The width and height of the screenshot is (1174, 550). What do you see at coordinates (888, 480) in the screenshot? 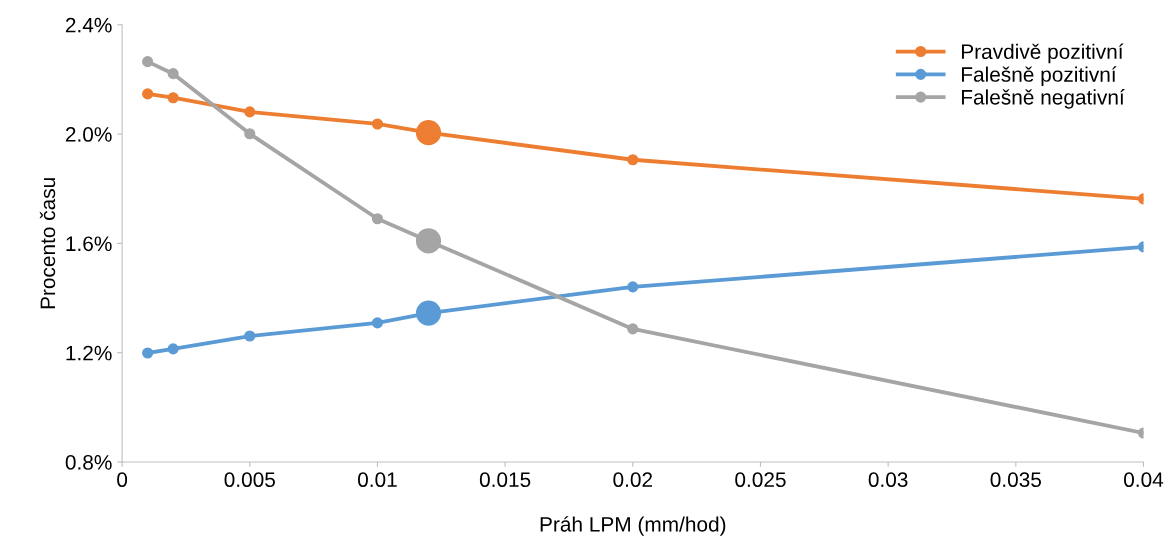
I see `x-tick-label: 0.03` at bounding box center [888, 480].